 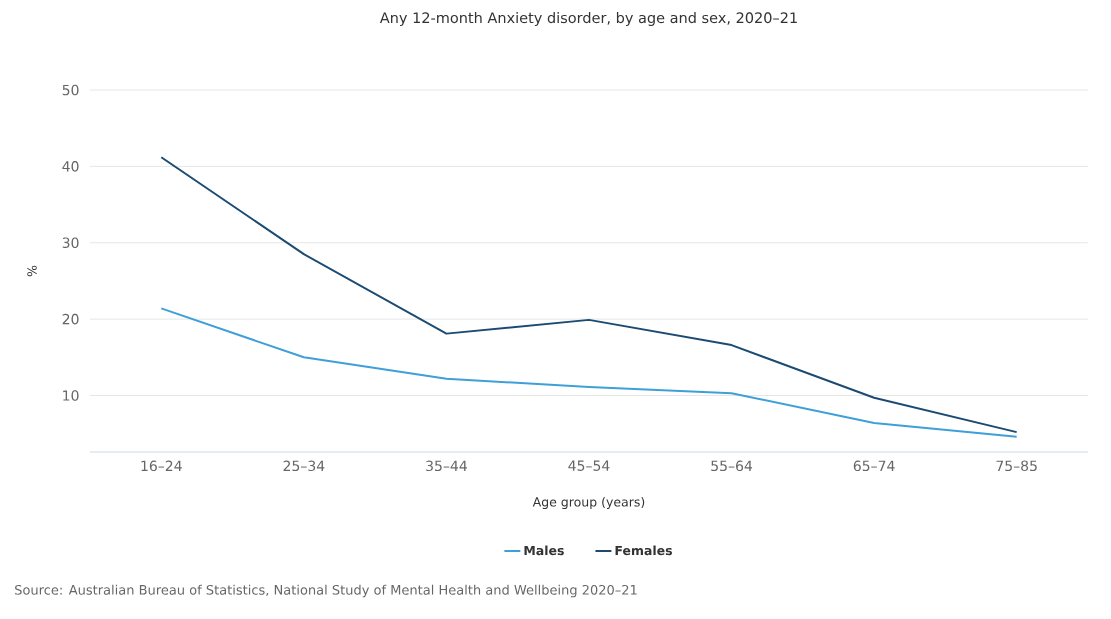 What do you see at coordinates (161, 466) in the screenshot?
I see `x-tick-label: 16–24` at bounding box center [161, 466].